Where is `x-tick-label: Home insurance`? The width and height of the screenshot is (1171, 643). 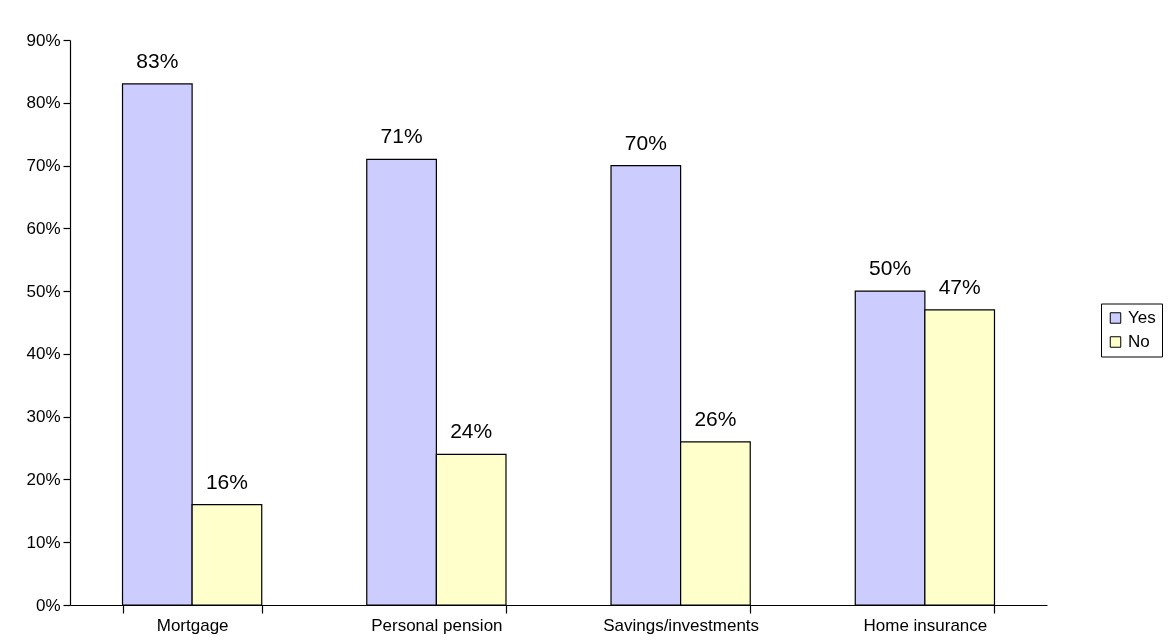
x-tick-label: Home insurance is located at coordinates (925, 625).